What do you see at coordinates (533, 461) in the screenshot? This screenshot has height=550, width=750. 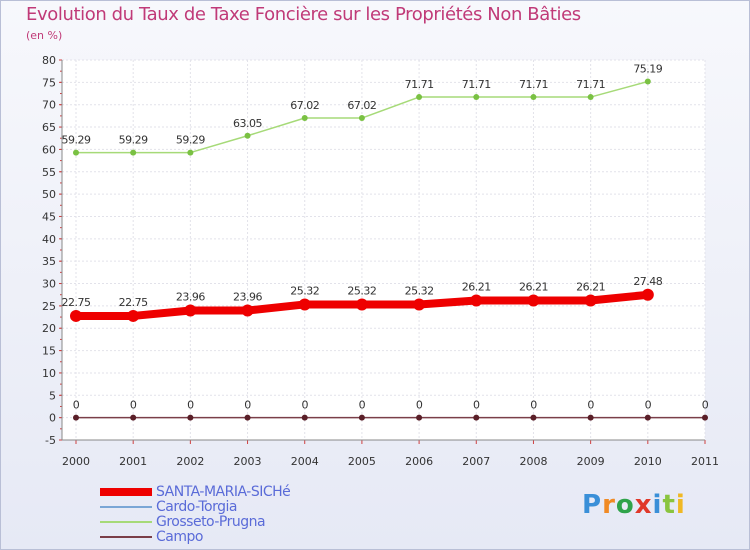 I see `x-tick-label: 2008` at bounding box center [533, 461].